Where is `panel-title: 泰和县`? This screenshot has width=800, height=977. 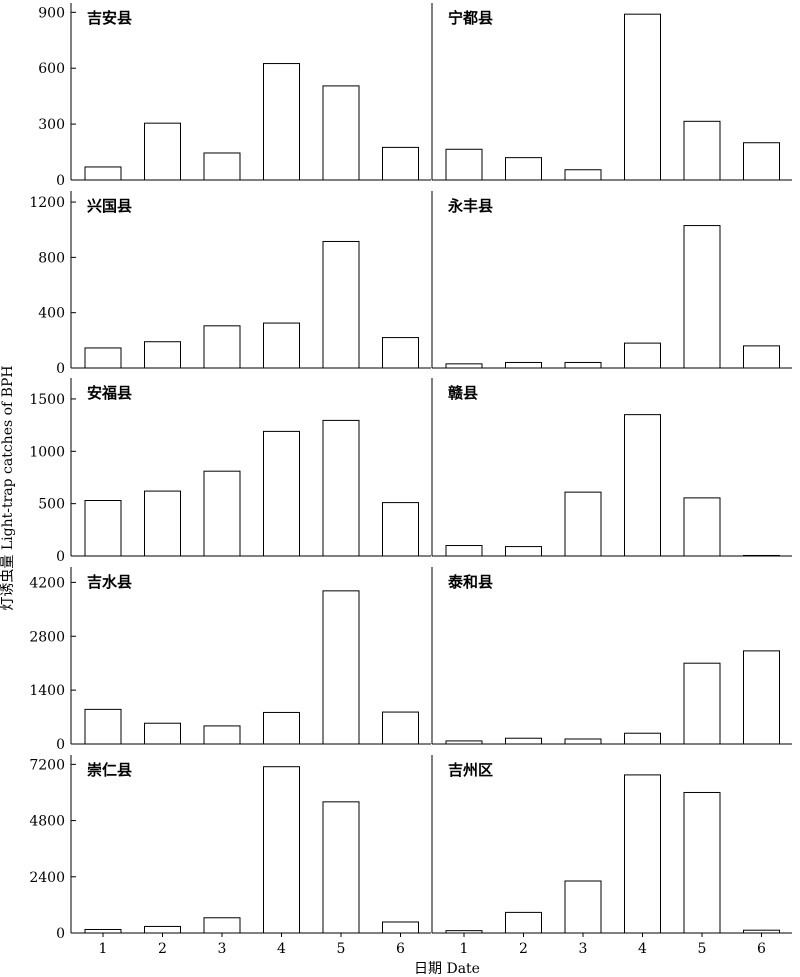
panel-title: 泰和县 is located at coordinates (470, 582).